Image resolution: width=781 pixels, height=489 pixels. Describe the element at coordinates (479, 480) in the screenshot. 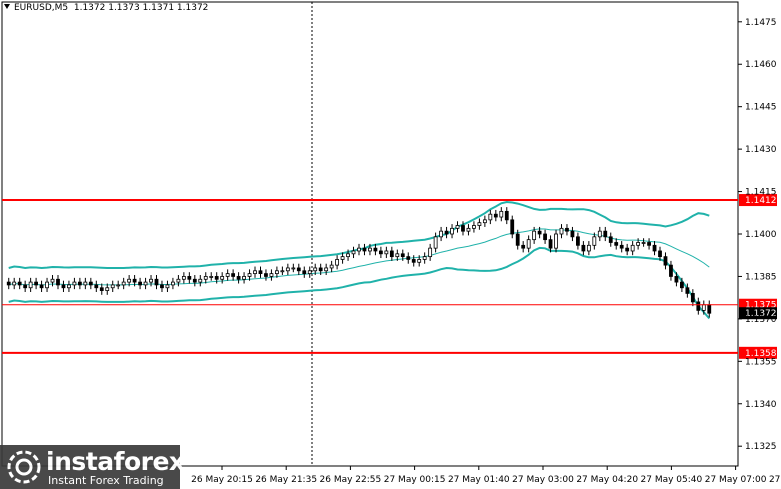

I see `x-tick-label: 27 May 01:40` at that location.